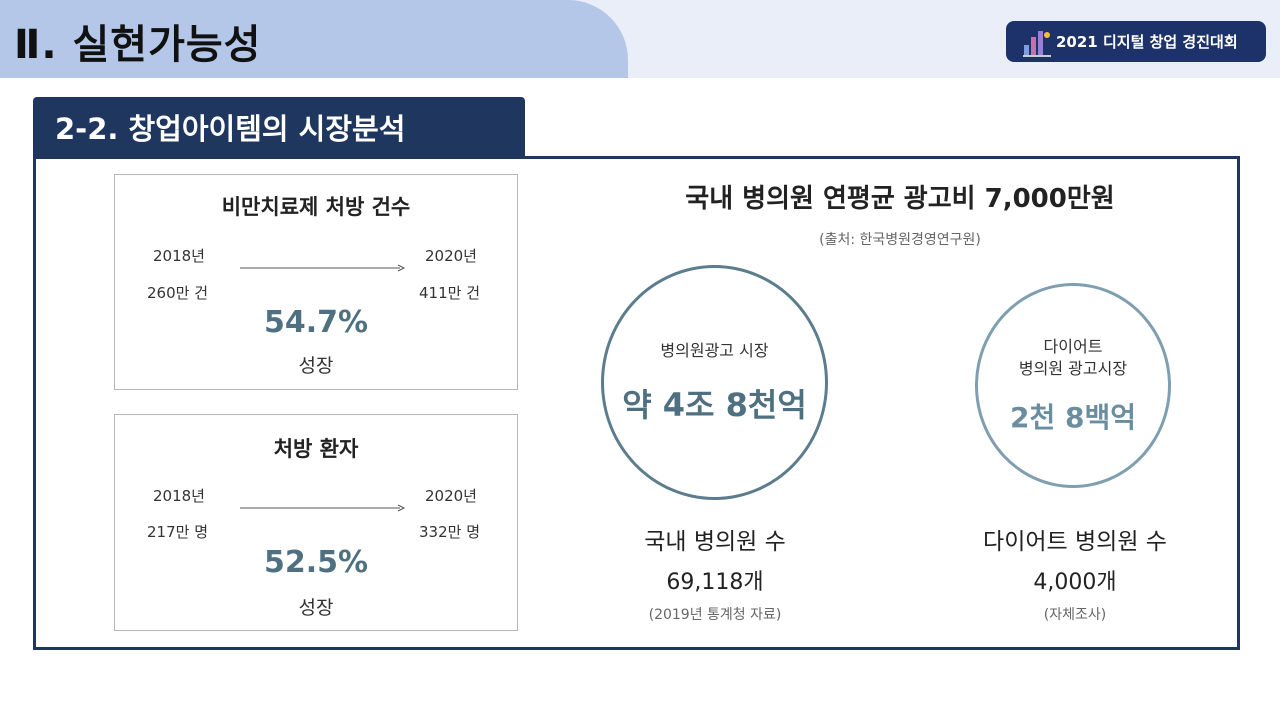 This screenshot has height=720, width=1280. I want to click on from-value: 260만 건, so click(177, 293).